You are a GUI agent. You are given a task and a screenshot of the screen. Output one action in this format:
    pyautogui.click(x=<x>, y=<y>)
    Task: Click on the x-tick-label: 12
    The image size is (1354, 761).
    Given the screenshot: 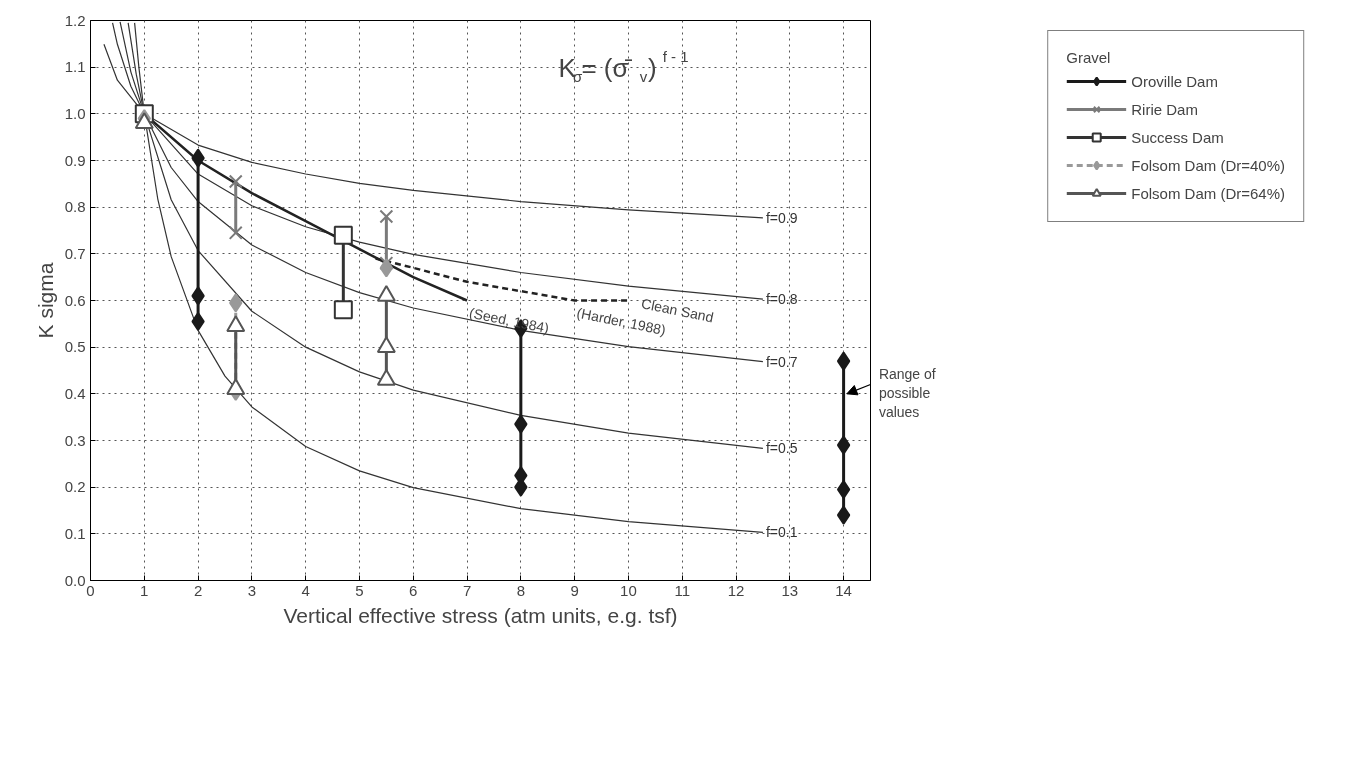 What is the action you would take?
    pyautogui.click(x=736, y=590)
    